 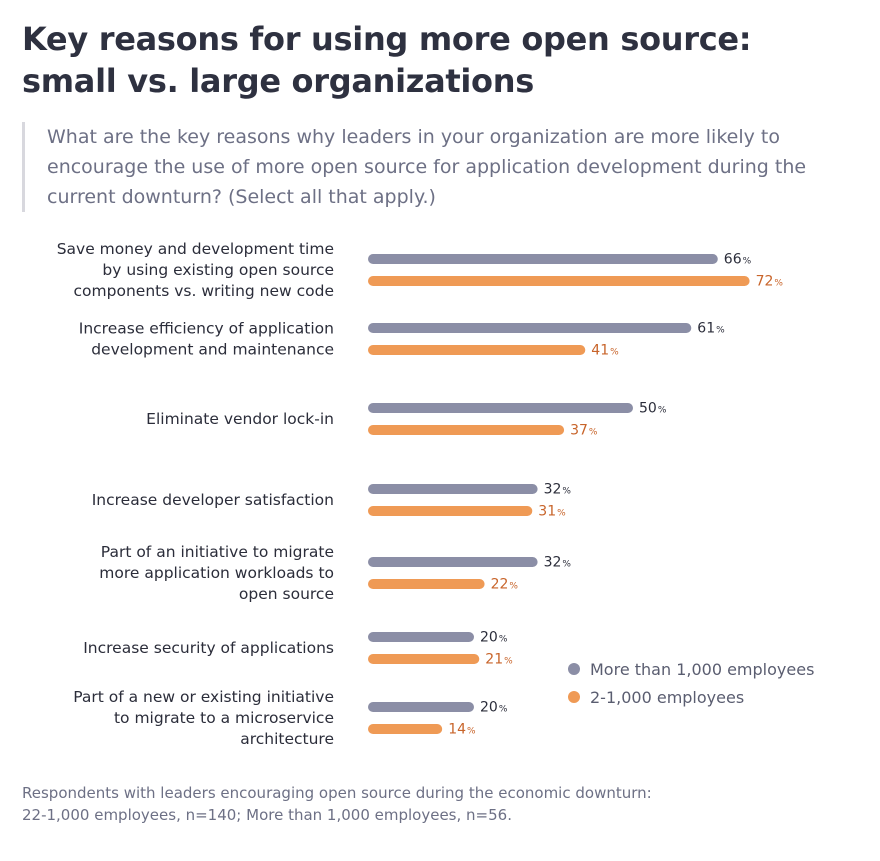 What do you see at coordinates (499, 660) in the screenshot?
I see `value-label-small-5: 21%` at bounding box center [499, 660].